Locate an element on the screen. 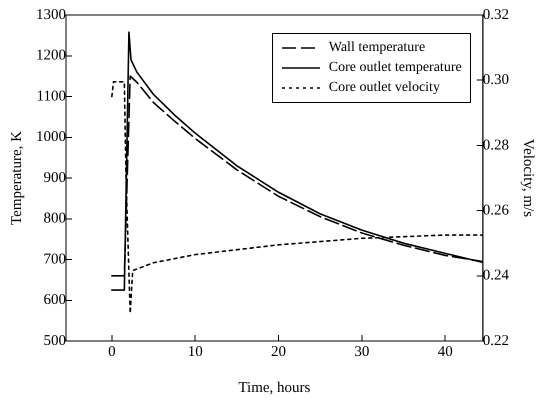 This screenshot has width=549, height=405. y2-tick-label: 0.22 is located at coordinates (495, 340).